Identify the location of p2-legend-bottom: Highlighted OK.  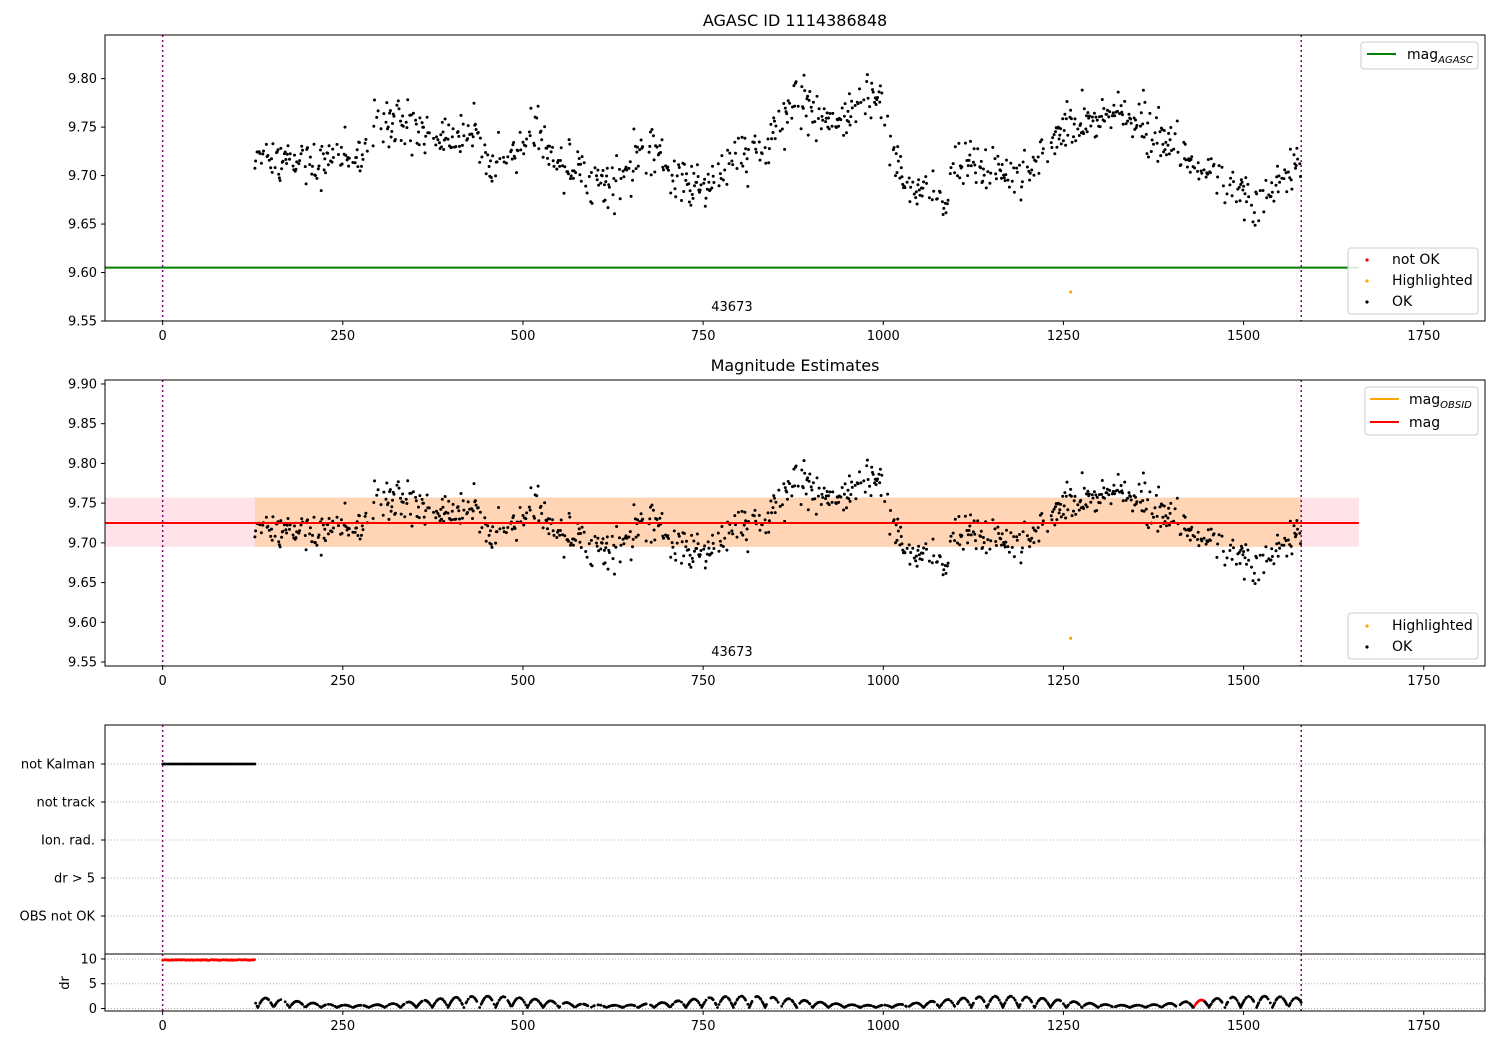
(1413, 636).